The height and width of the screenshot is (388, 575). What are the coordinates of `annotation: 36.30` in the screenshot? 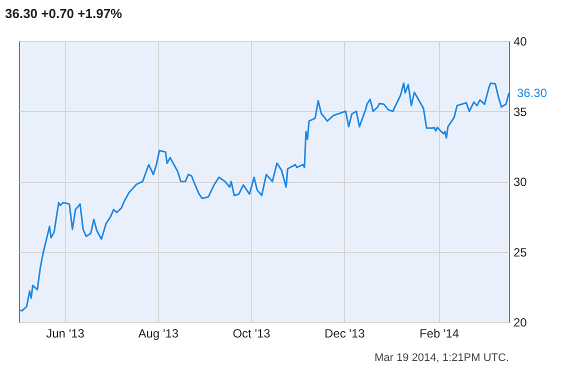 It's located at (532, 93).